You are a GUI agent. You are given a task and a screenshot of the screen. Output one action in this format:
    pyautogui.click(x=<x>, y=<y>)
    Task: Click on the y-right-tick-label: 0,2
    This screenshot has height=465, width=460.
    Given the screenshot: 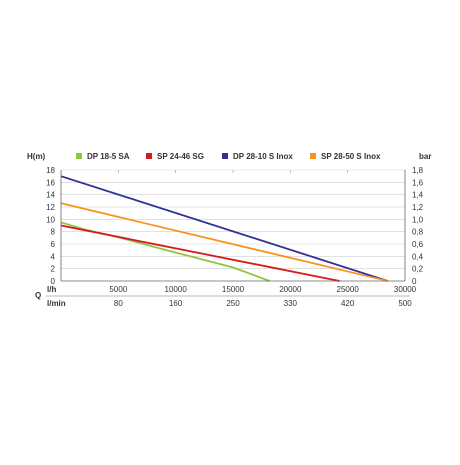 What is the action you would take?
    pyautogui.click(x=418, y=269)
    